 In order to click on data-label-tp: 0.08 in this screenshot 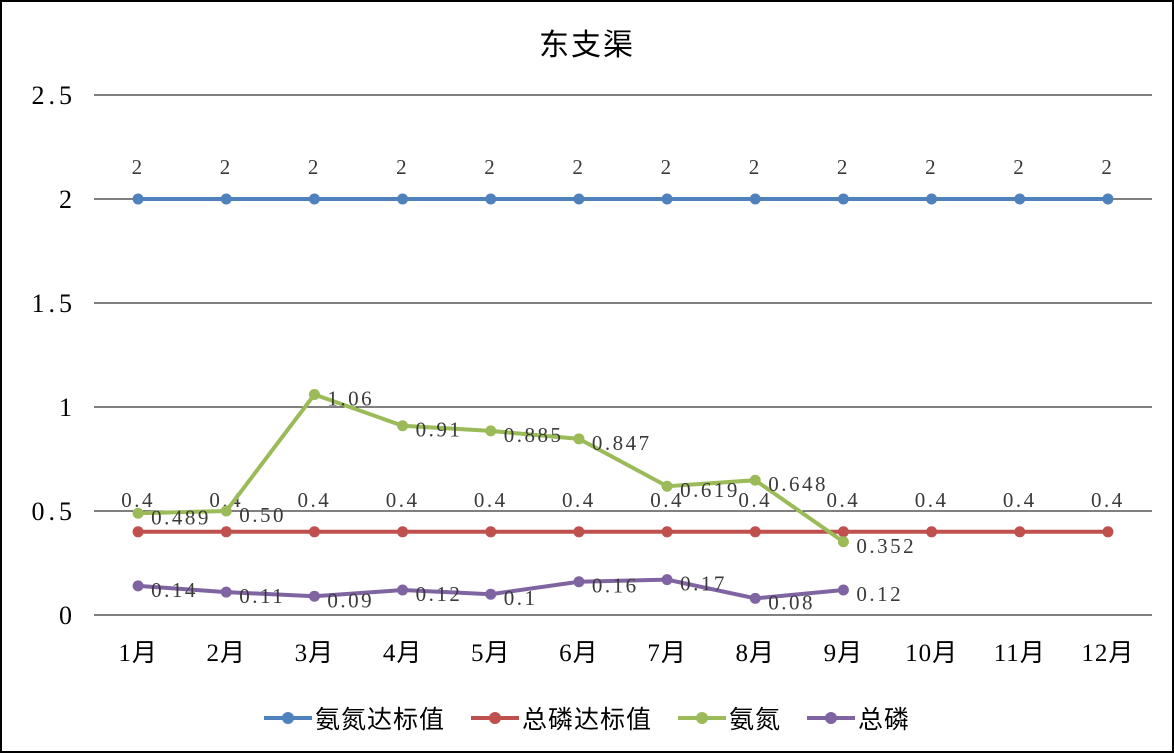, I will do `click(791, 602)`.